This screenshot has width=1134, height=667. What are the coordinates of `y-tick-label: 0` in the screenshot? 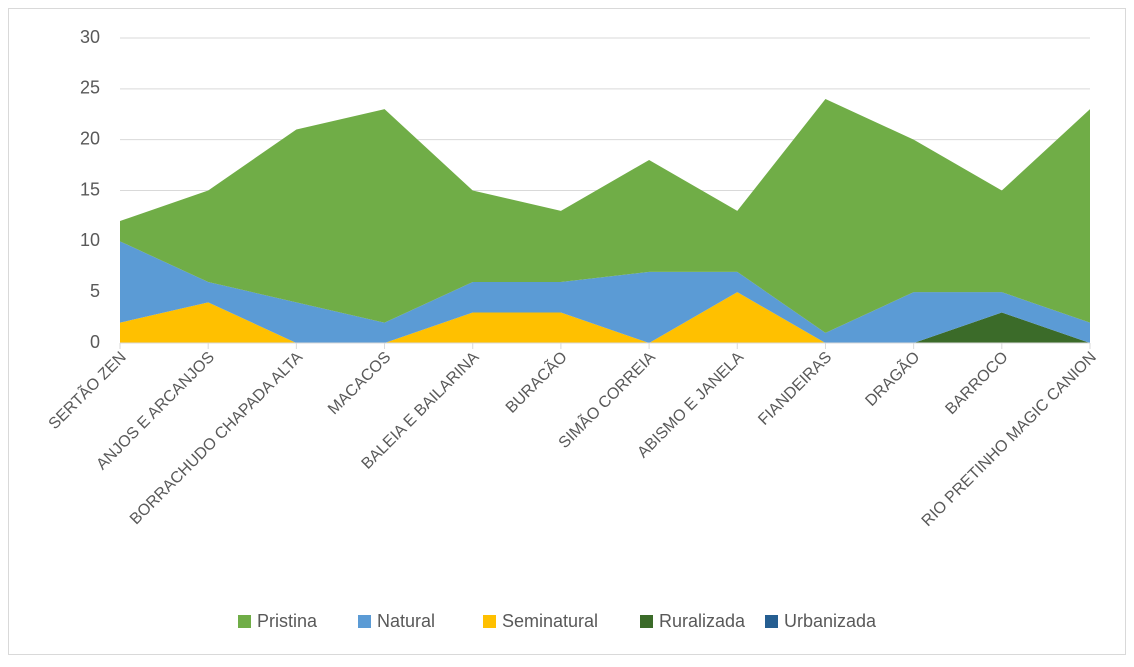 It's located at (95, 342).